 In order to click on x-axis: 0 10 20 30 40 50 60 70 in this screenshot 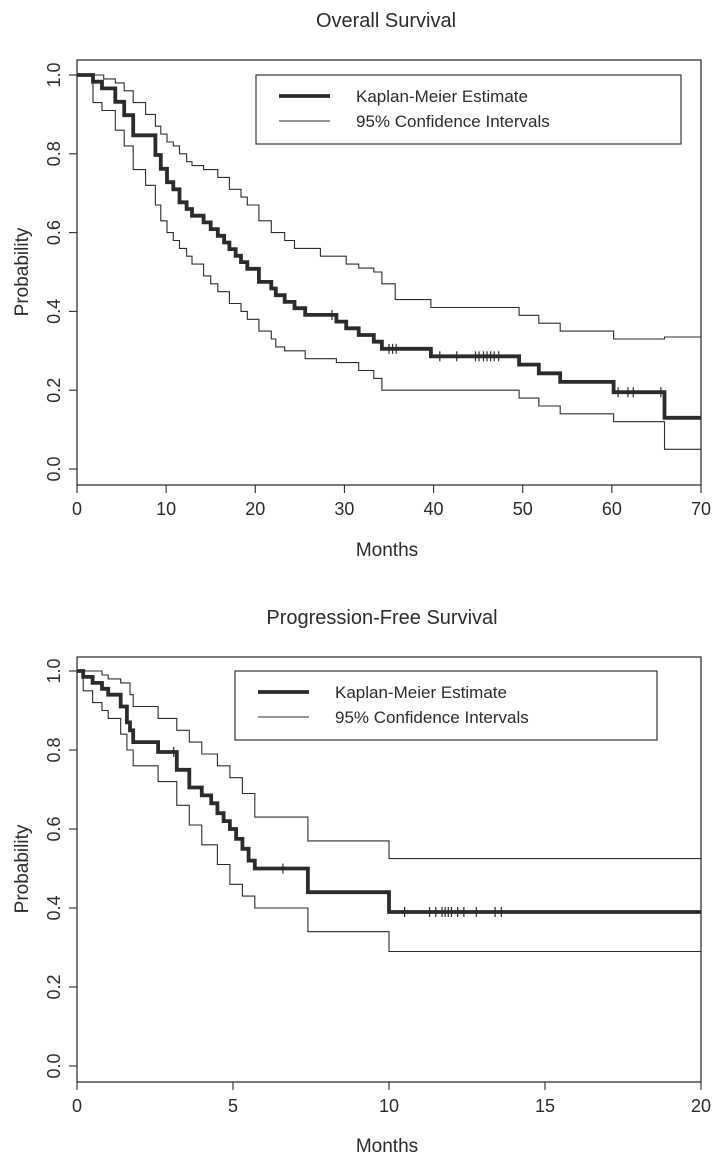, I will do `click(391, 502)`.